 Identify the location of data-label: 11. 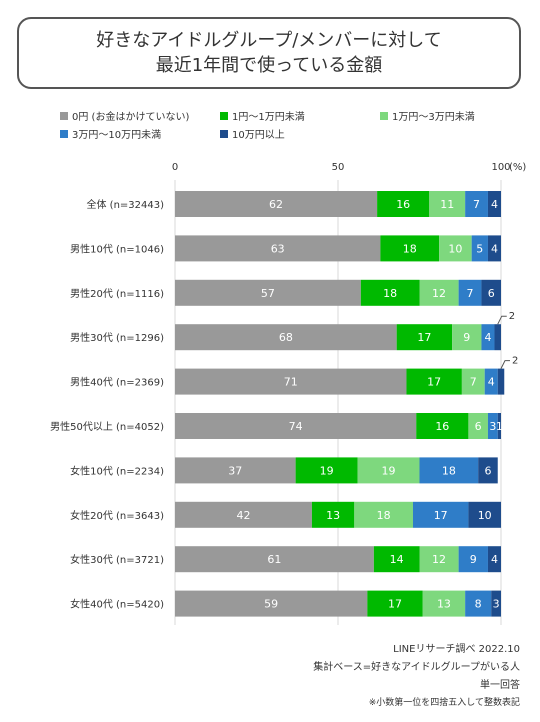
(447, 204).